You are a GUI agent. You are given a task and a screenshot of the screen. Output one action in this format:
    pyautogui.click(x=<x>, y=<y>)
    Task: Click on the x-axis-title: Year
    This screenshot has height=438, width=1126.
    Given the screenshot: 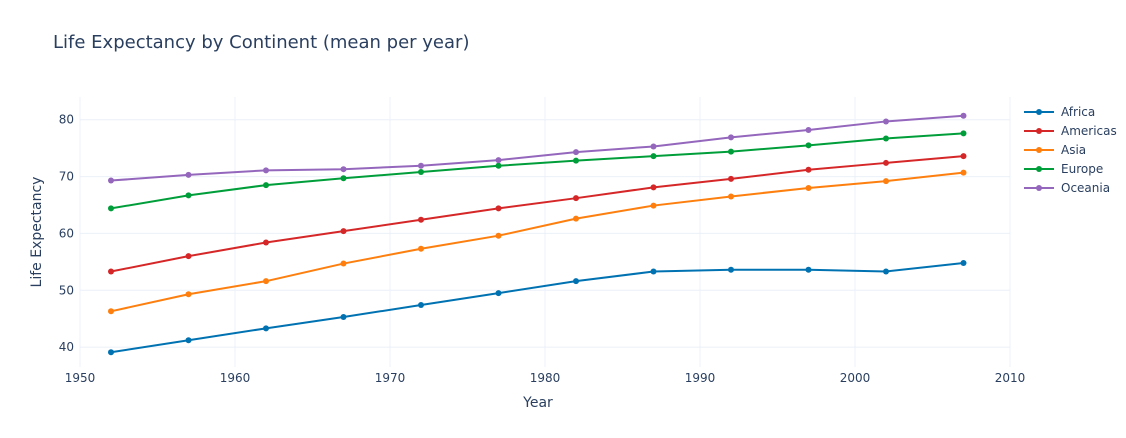 What is the action you would take?
    pyautogui.click(x=537, y=403)
    